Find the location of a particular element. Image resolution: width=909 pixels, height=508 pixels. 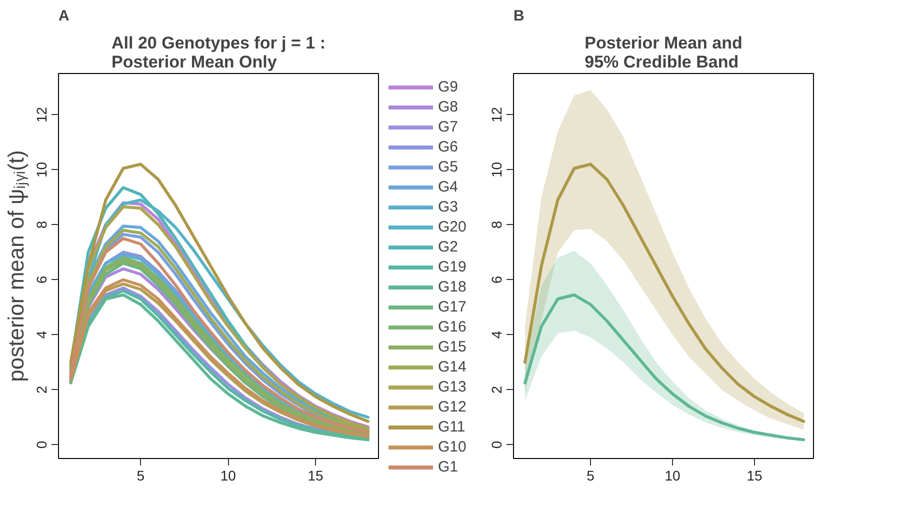

legend-label: G9 is located at coordinates (448, 86).